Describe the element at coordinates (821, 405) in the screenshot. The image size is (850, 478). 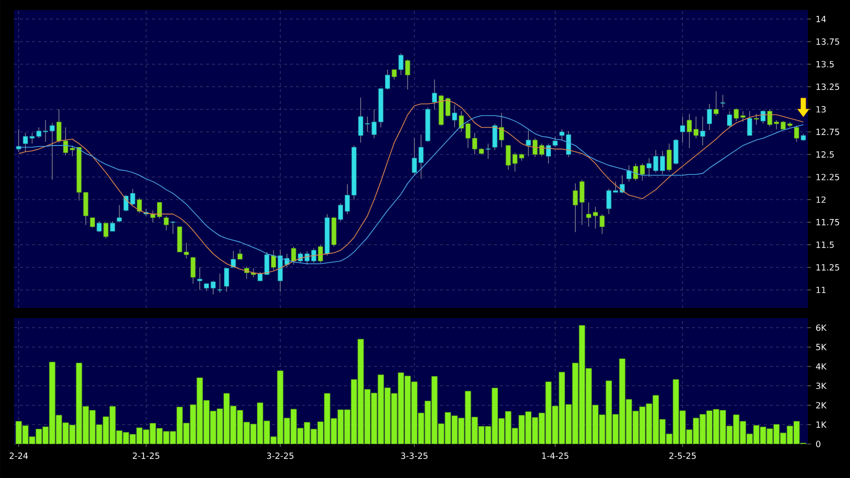
I see `y-tick-label: 2K` at that location.